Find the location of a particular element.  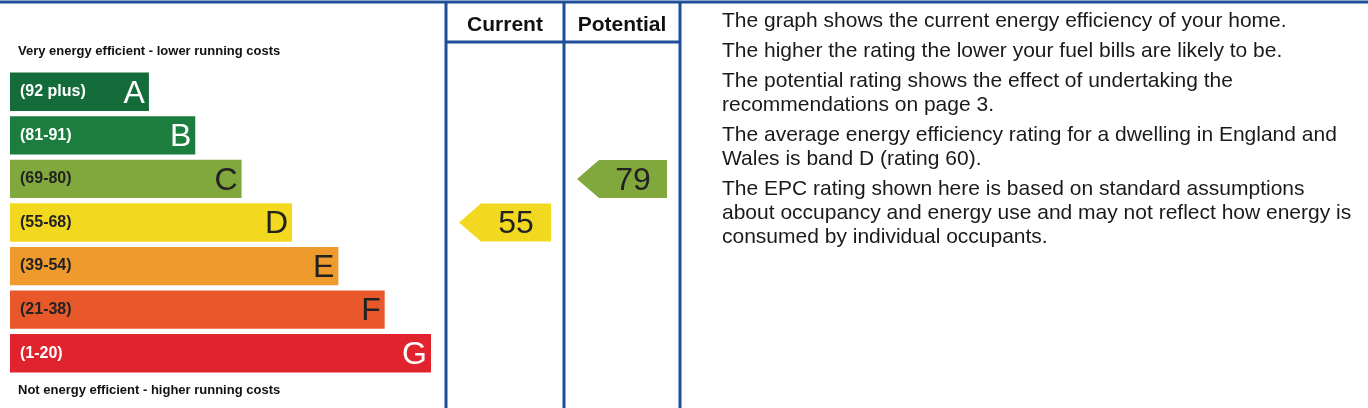

annotation: G is located at coordinates (414, 353).